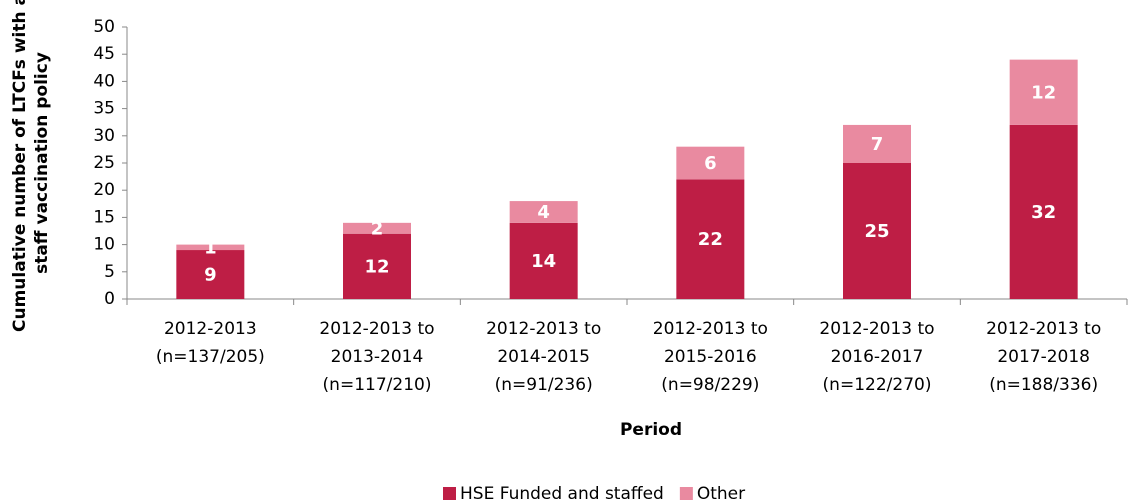 The image size is (1145, 504). I want to click on value-label: 4, so click(543, 212).